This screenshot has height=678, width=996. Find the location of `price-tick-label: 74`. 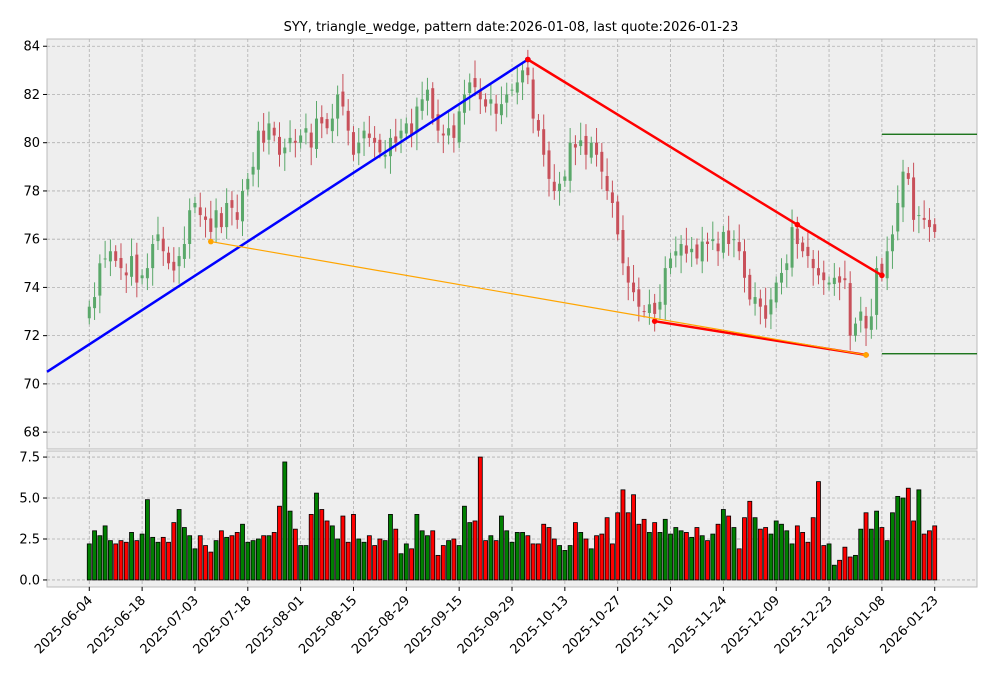

price-tick-label: 74 is located at coordinates (31, 288).